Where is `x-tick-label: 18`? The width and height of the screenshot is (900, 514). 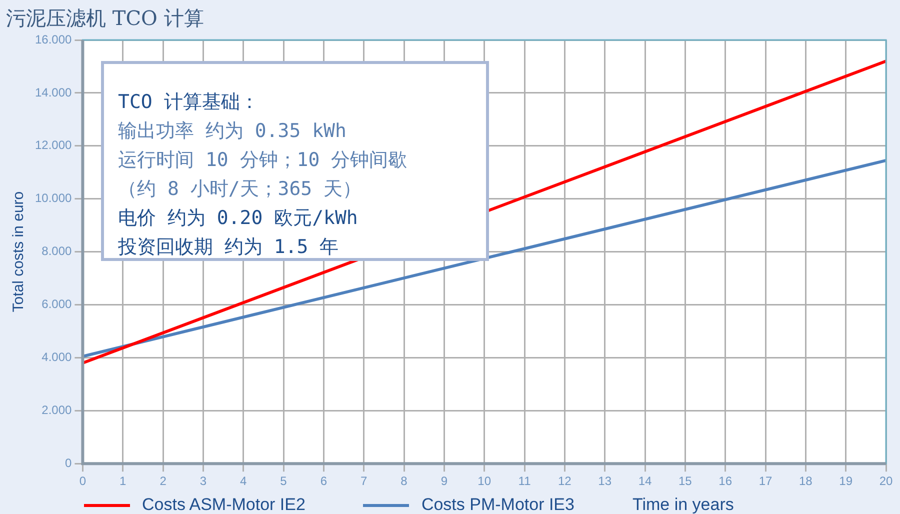 x-tick-label: 18 is located at coordinates (805, 481).